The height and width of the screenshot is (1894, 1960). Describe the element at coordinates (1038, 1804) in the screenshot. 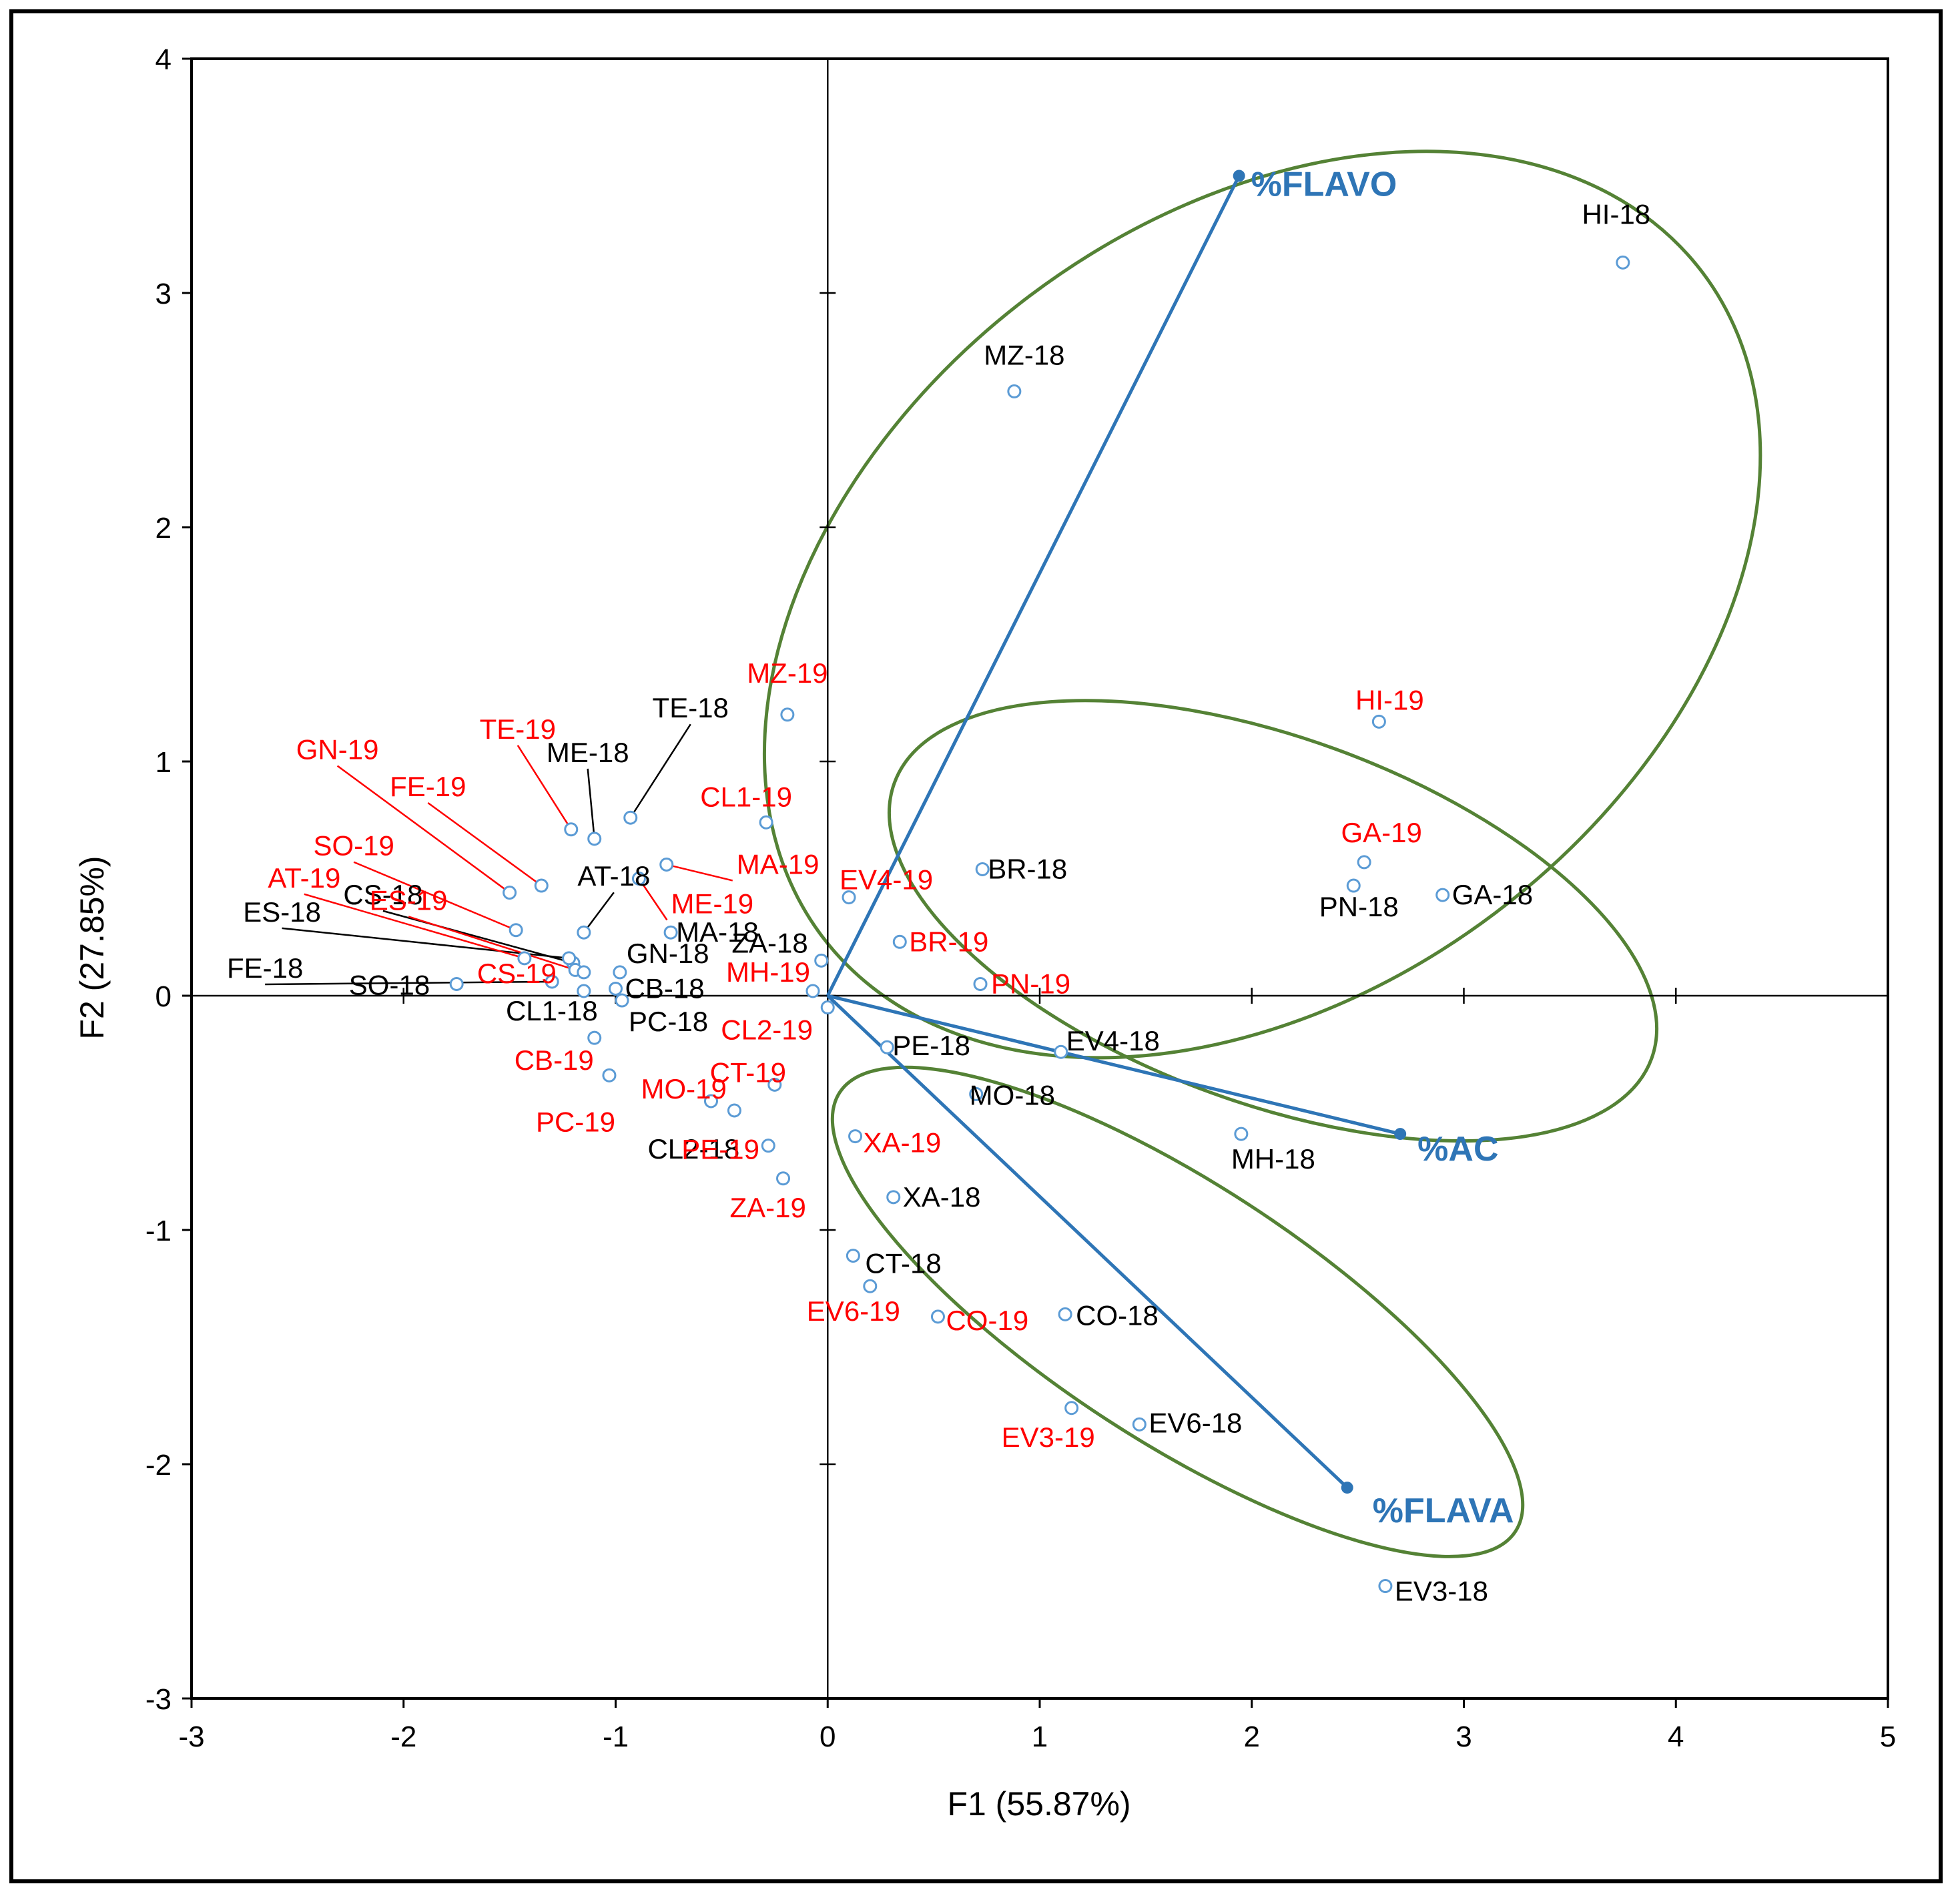

I see `x-axis-title: F1 (55.87%)` at that location.